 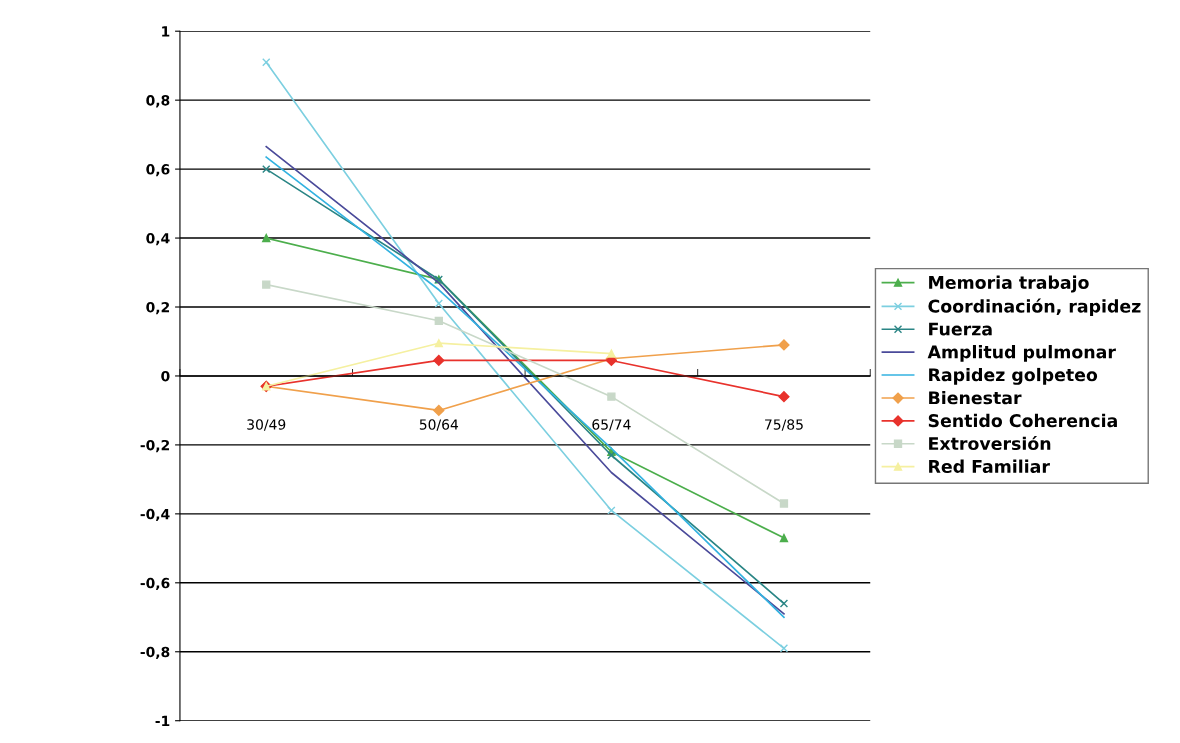 I want to click on x-tick-label: 30/49, so click(x=266, y=425).